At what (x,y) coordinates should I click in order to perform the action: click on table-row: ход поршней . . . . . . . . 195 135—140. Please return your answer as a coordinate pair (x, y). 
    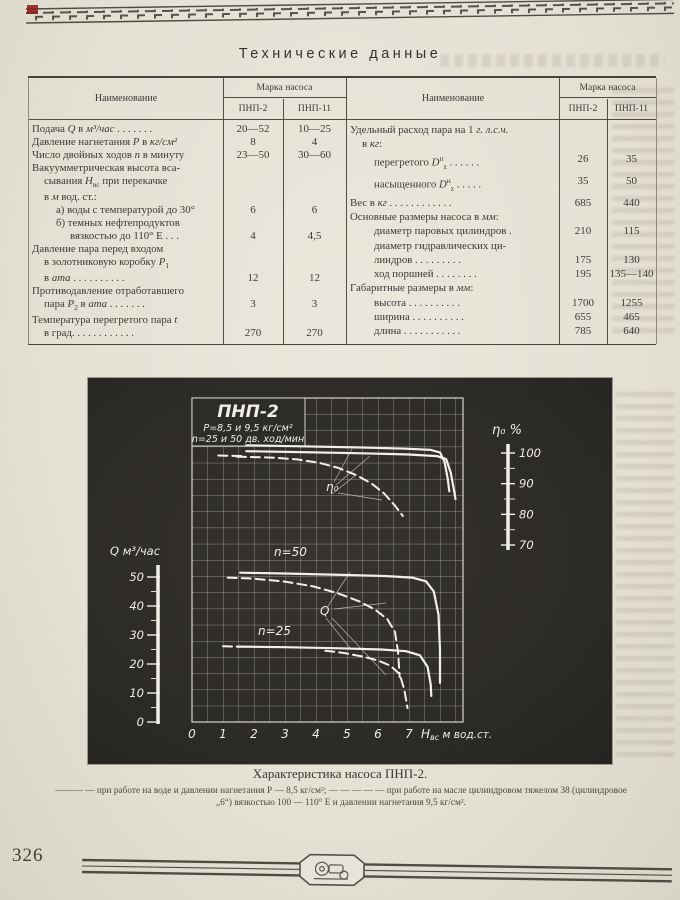
    Looking at the image, I should click on (501, 274).